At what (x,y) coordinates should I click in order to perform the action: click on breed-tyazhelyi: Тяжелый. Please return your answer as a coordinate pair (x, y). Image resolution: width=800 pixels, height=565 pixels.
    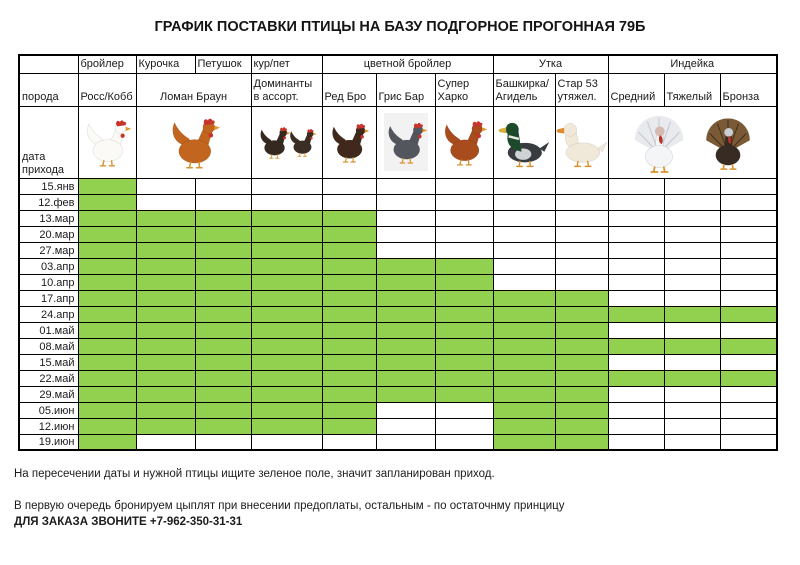
    Looking at the image, I should click on (692, 89).